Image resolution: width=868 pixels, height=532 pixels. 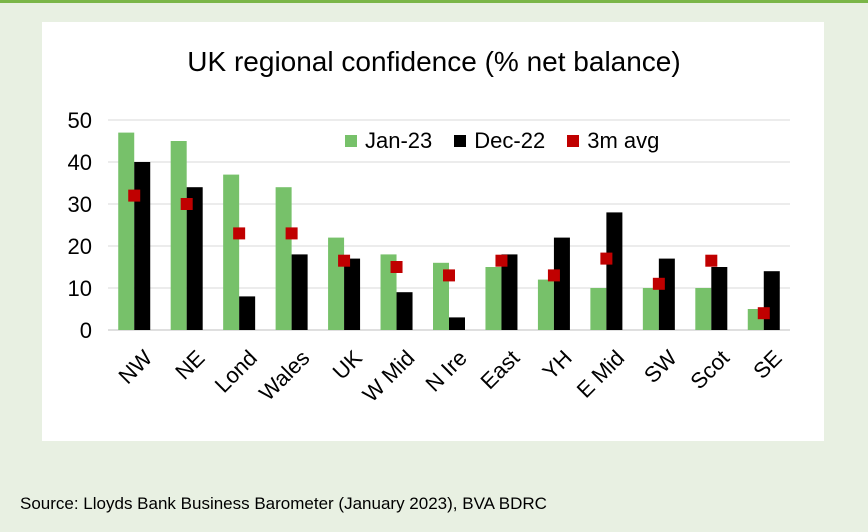 I want to click on y-tick-label: 0, so click(x=86, y=330).